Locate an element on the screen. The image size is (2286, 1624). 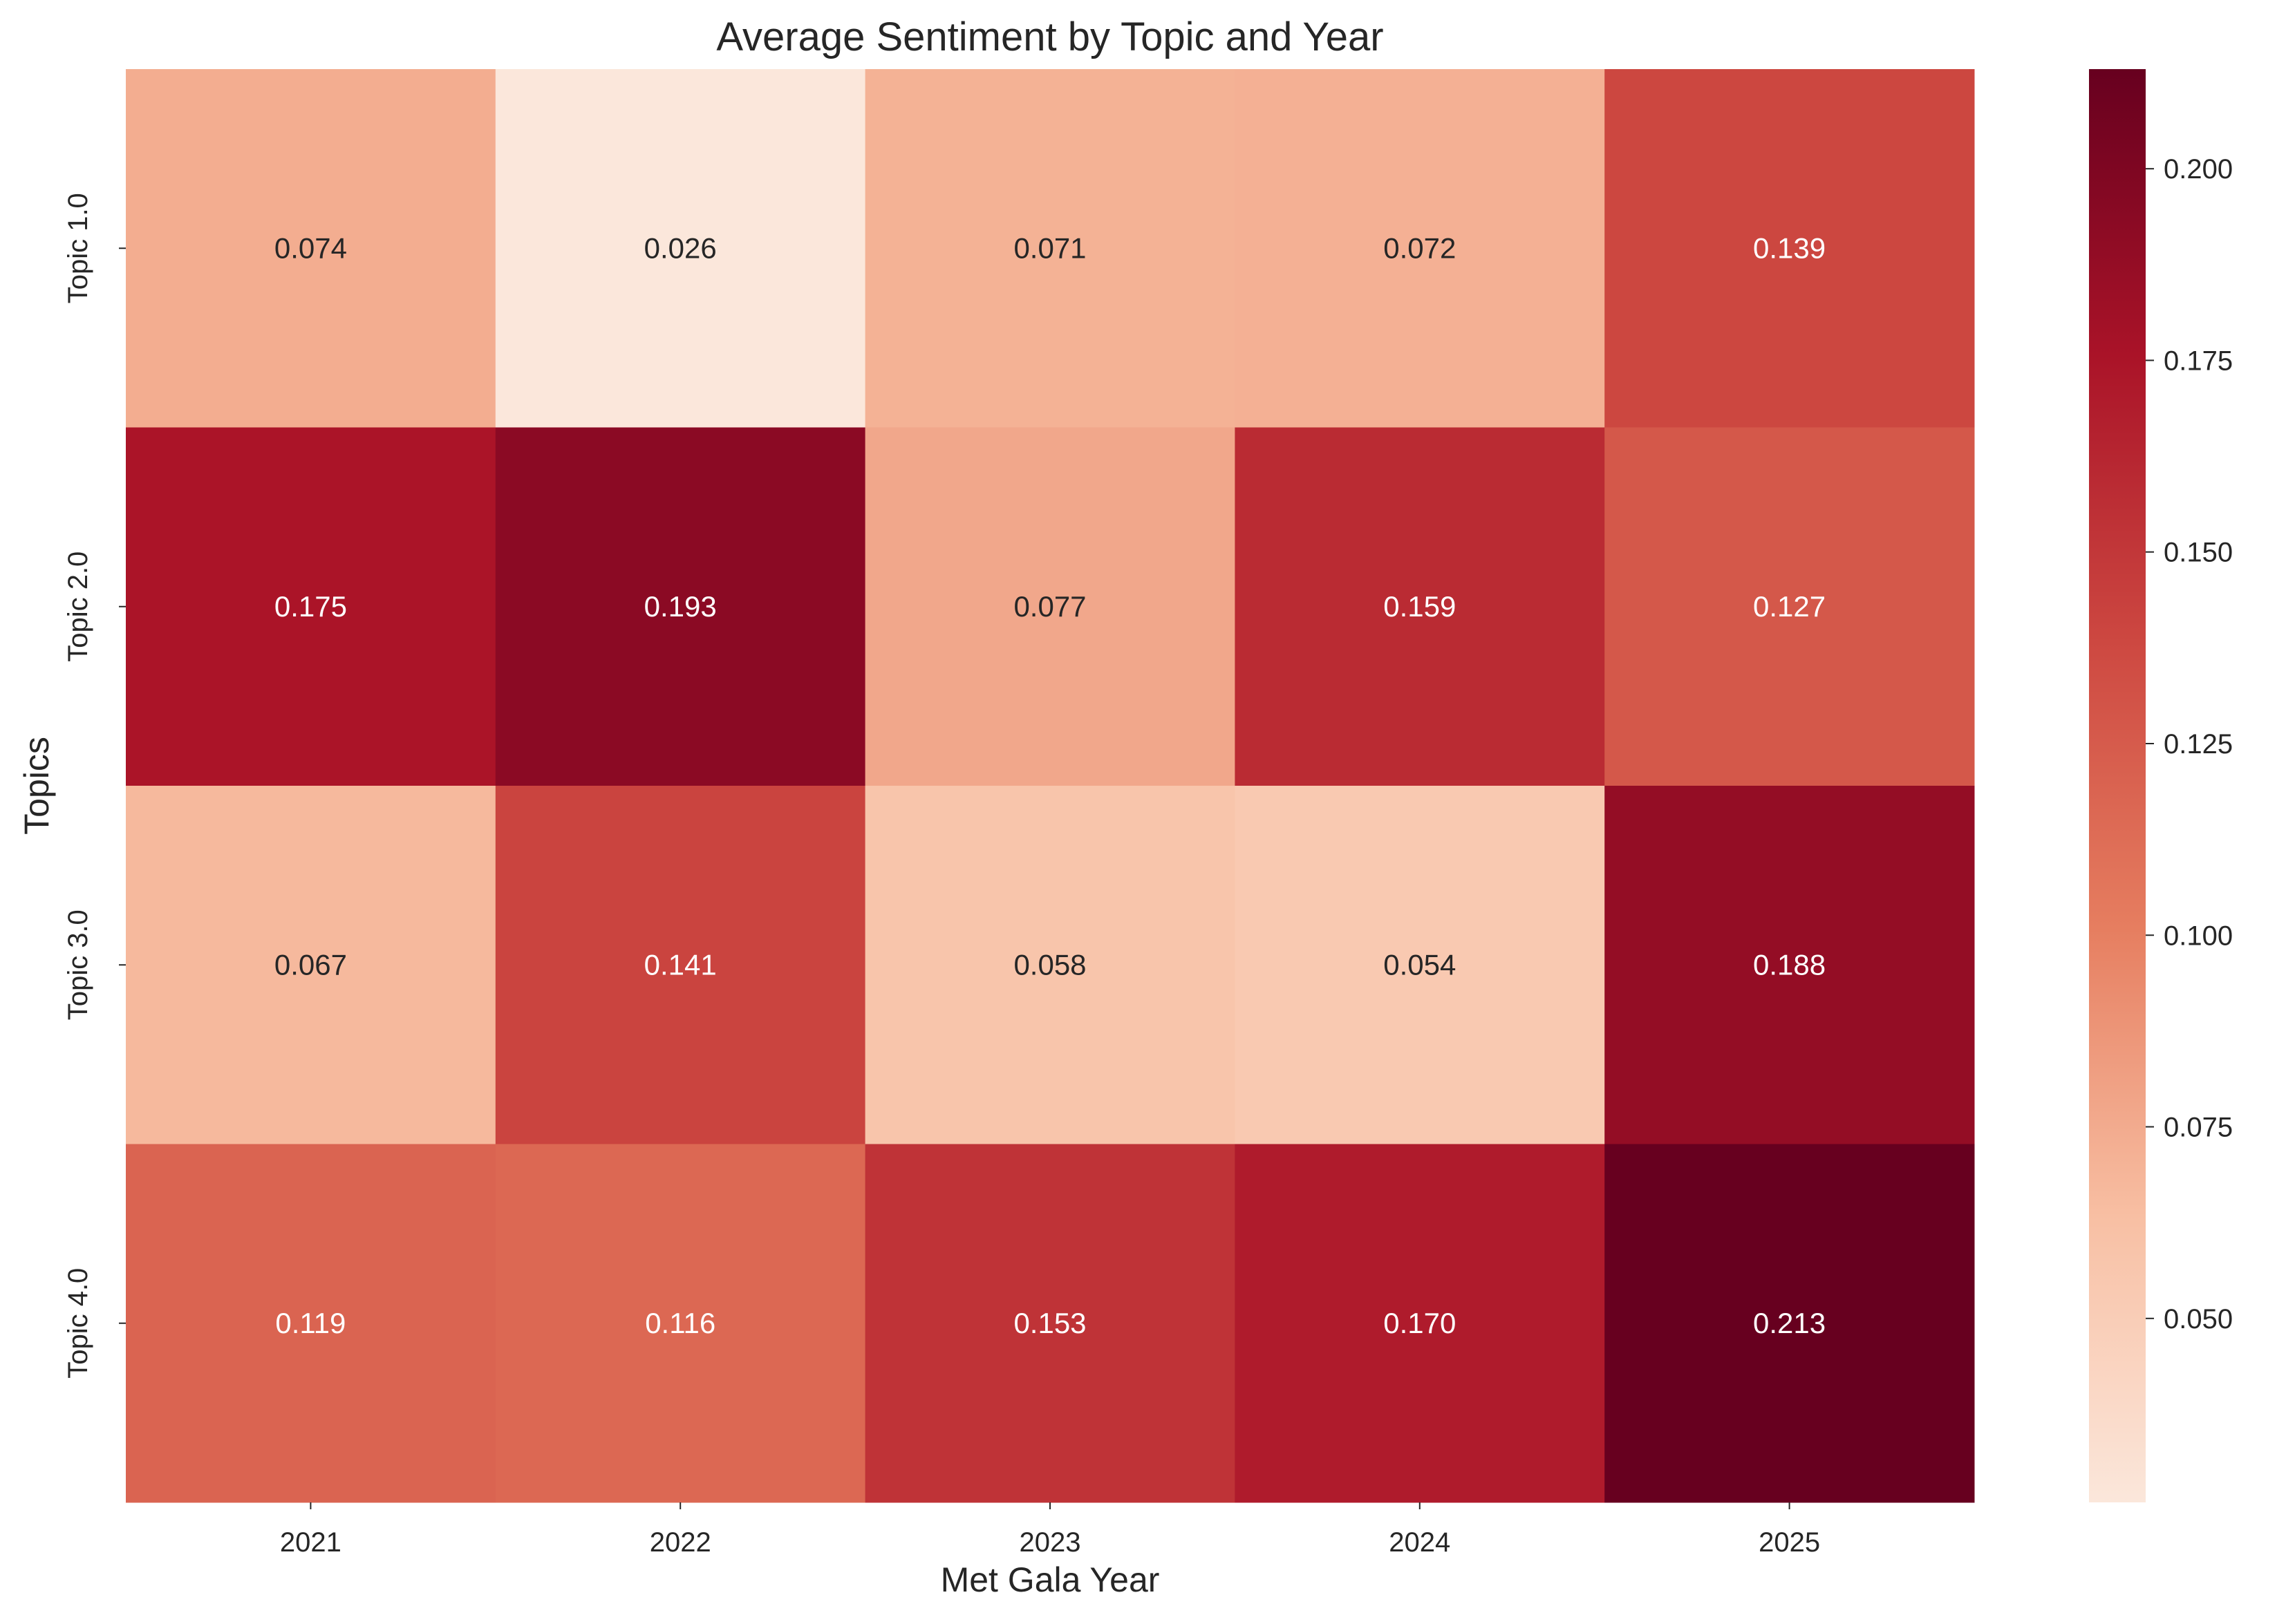
cell-value-label: 0.077 is located at coordinates (1049, 606).